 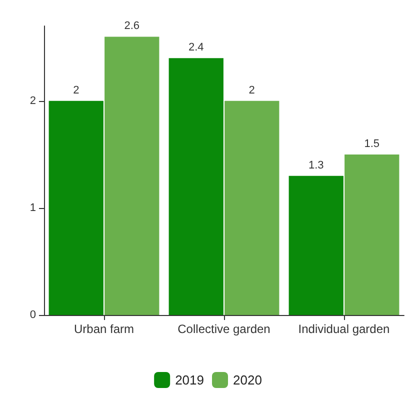 I want to click on y-tick-label: 1, so click(x=33, y=208).